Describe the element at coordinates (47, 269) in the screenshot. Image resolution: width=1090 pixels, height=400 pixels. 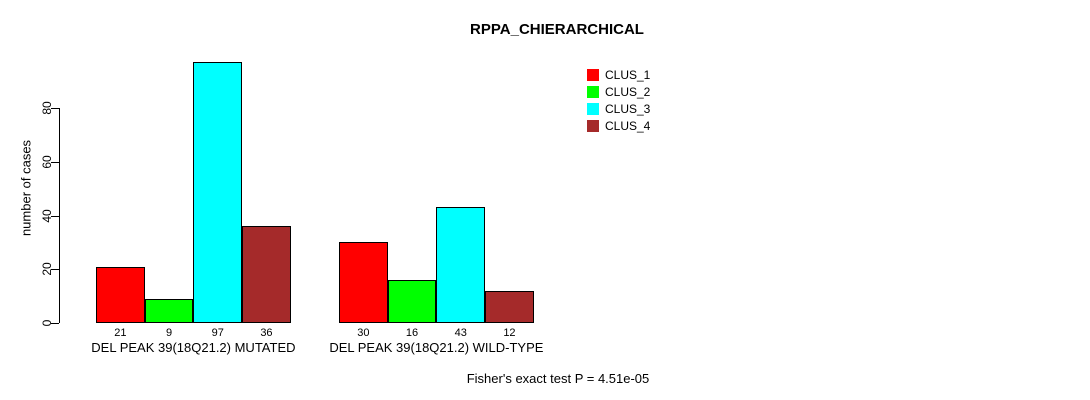
I see `y-tick-label: 20` at that location.